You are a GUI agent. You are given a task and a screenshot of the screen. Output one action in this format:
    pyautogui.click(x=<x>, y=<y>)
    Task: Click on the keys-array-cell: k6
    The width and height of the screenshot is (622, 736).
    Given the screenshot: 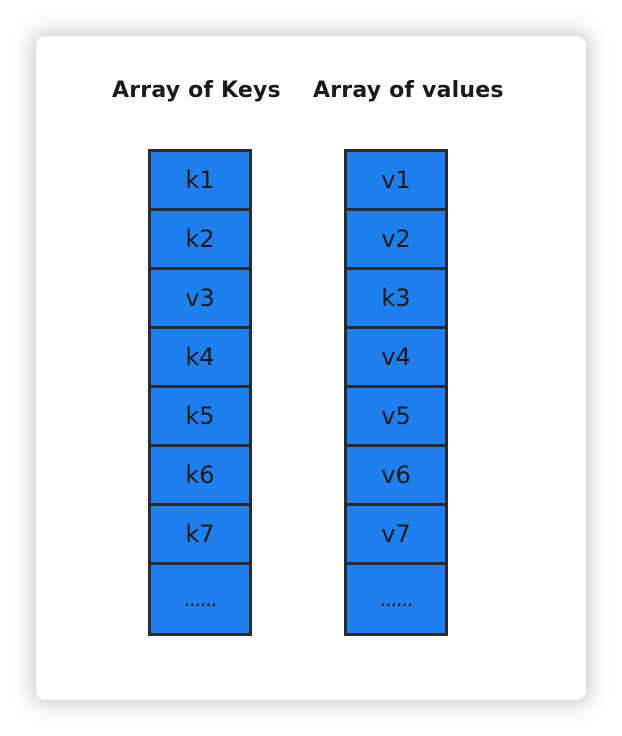 What is the action you would take?
    pyautogui.click(x=200, y=476)
    